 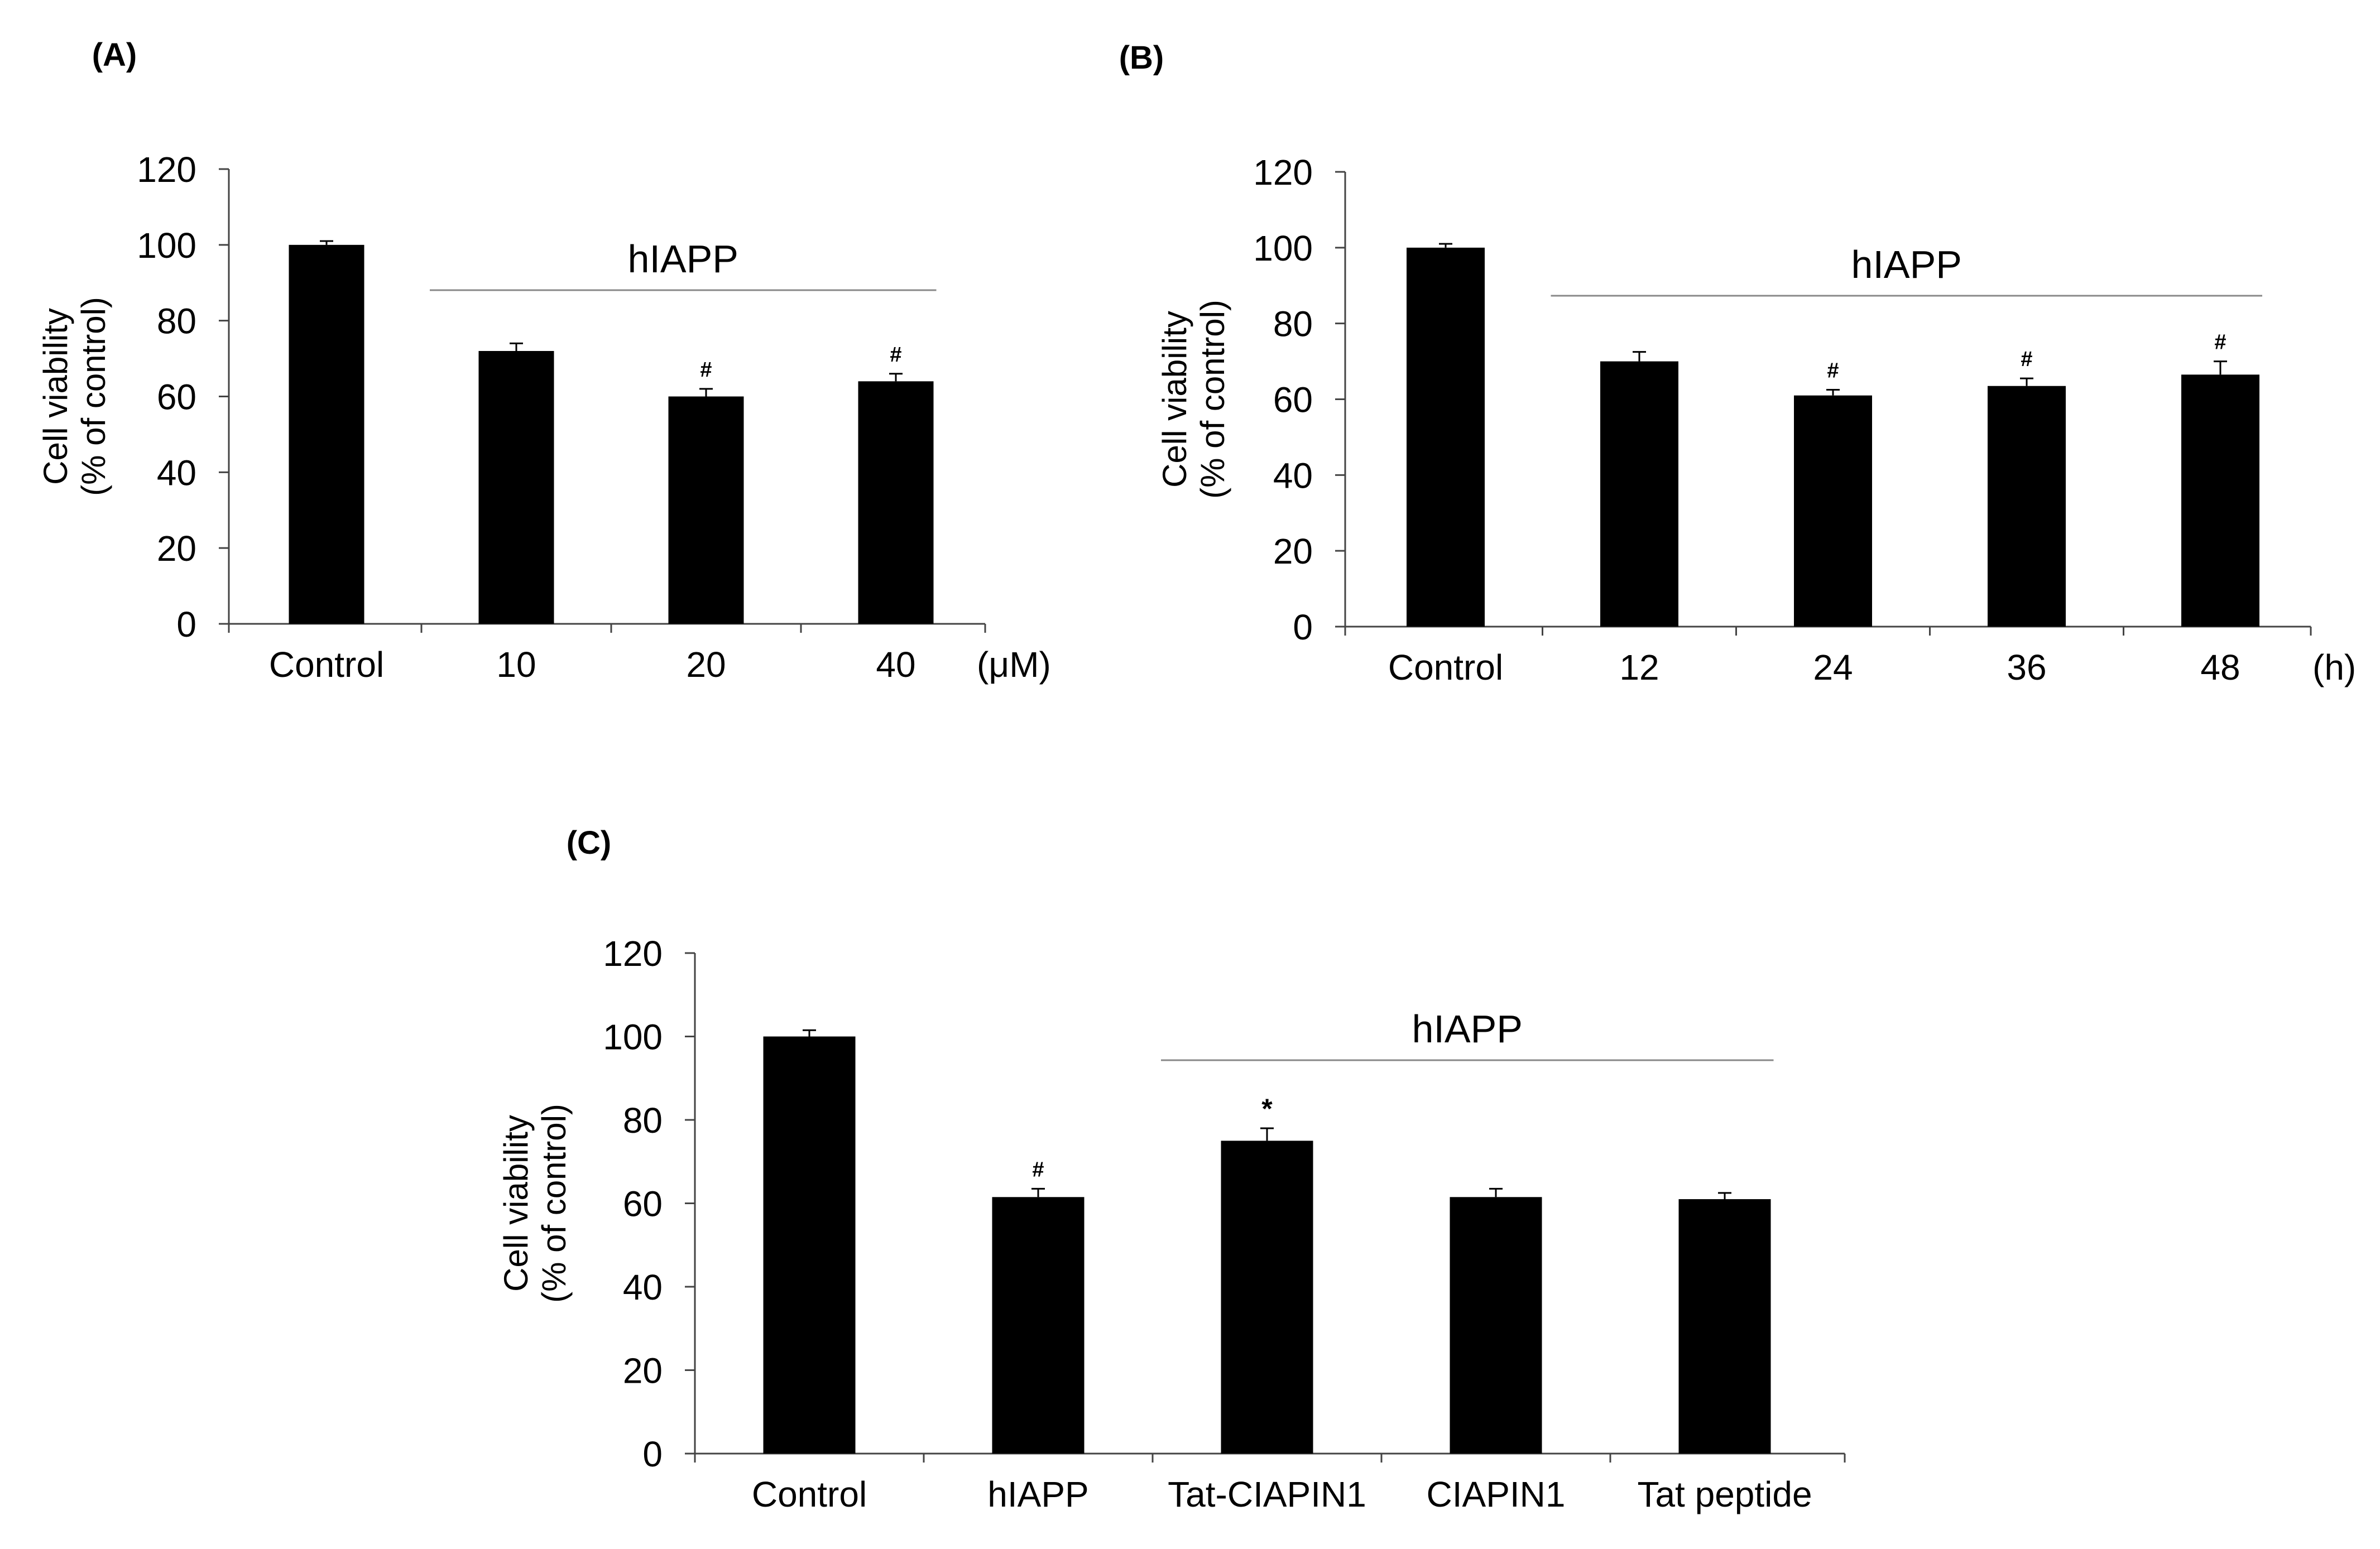 What do you see at coordinates (1141, 58) in the screenshot?
I see `panel-label: (B)` at bounding box center [1141, 58].